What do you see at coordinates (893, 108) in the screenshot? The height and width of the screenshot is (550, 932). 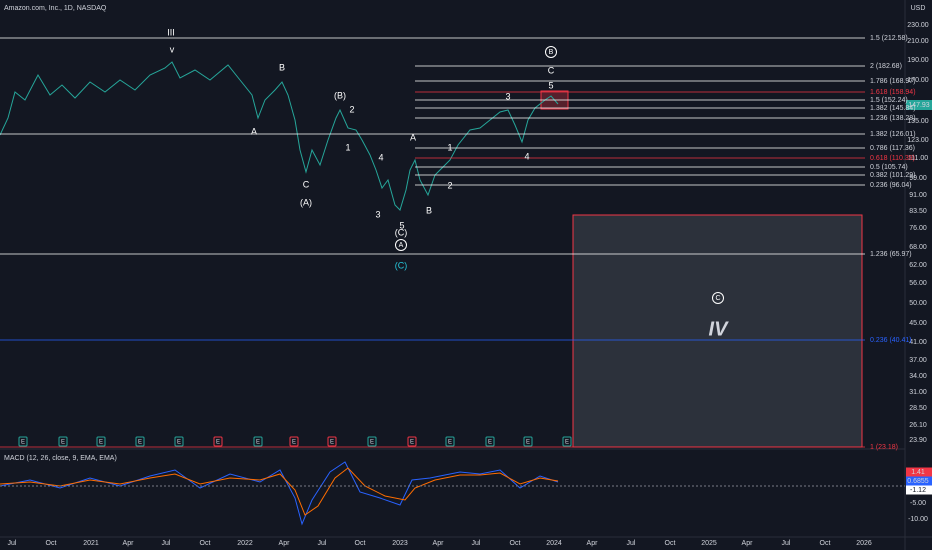 I see `fib-label: 1.382 (145.84)` at bounding box center [893, 108].